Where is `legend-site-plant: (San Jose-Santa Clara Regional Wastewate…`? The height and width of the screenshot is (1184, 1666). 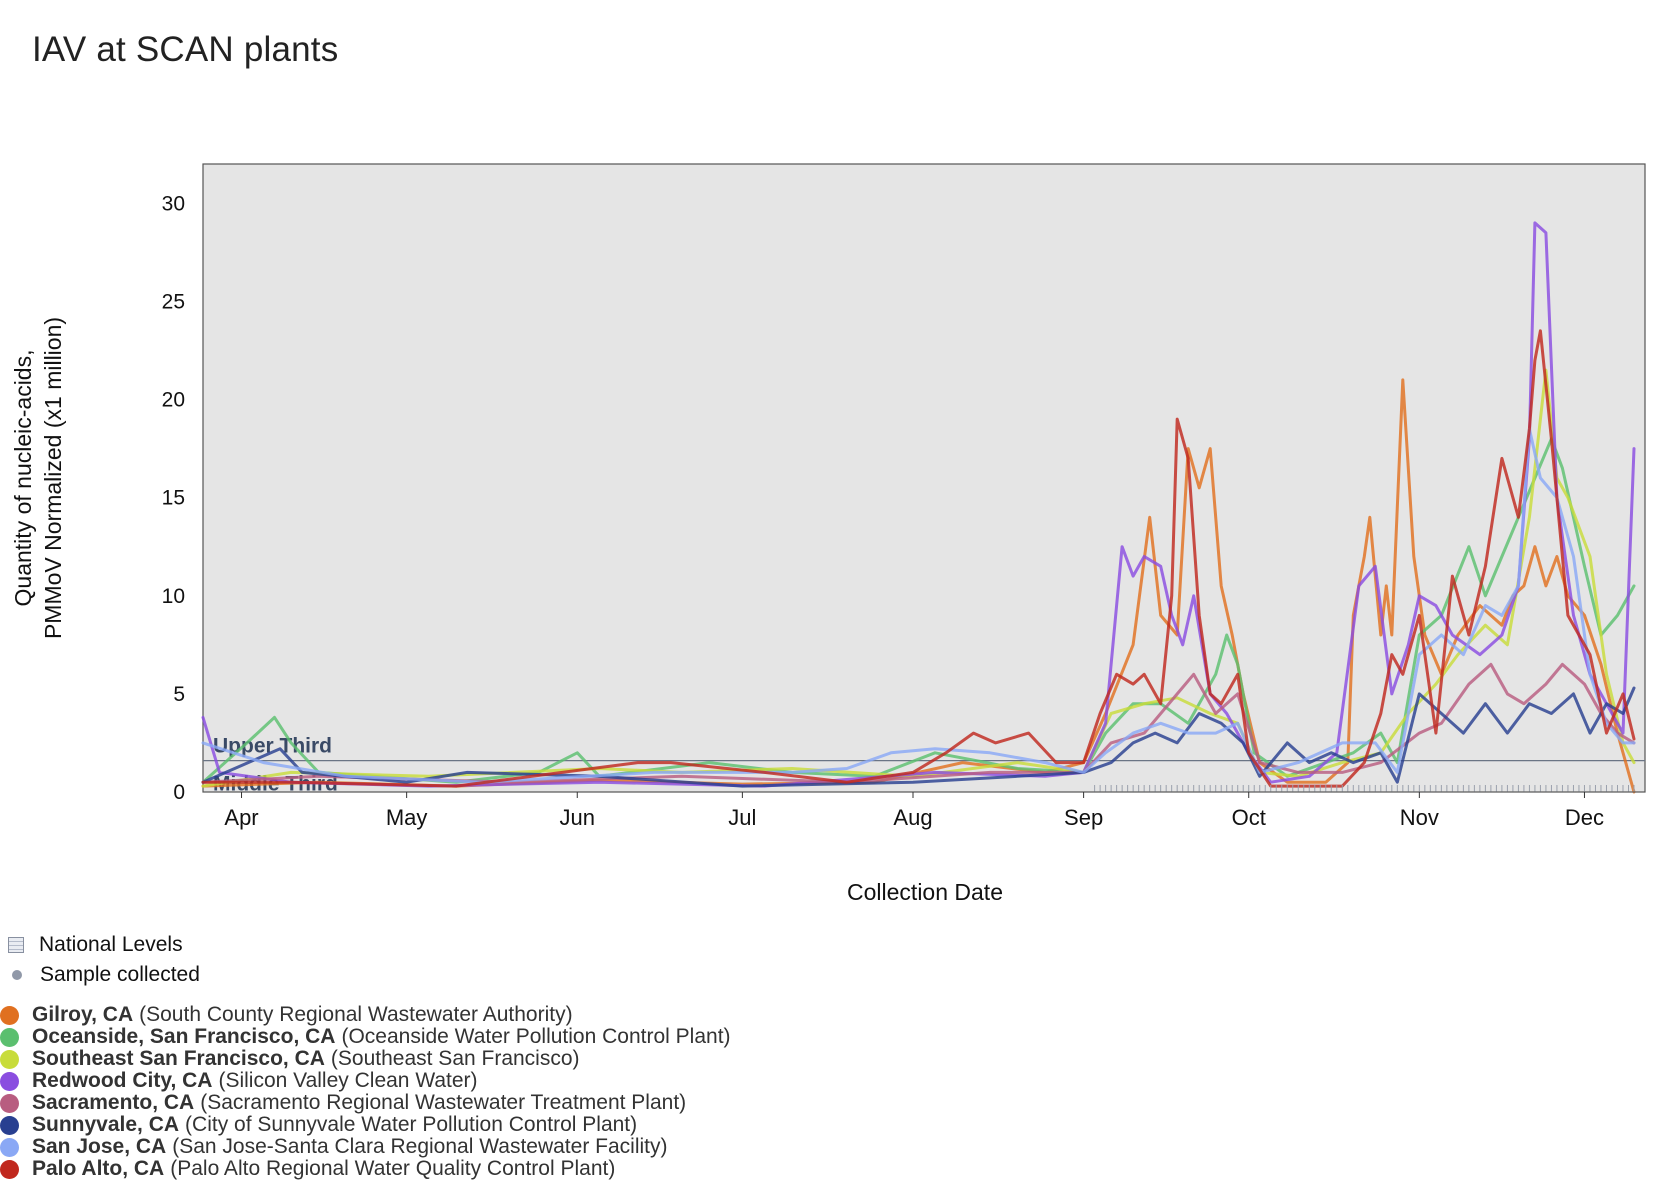
legend-site-plant: (San Jose-Santa Clara Regional Wastewate… is located at coordinates (420, 1146).